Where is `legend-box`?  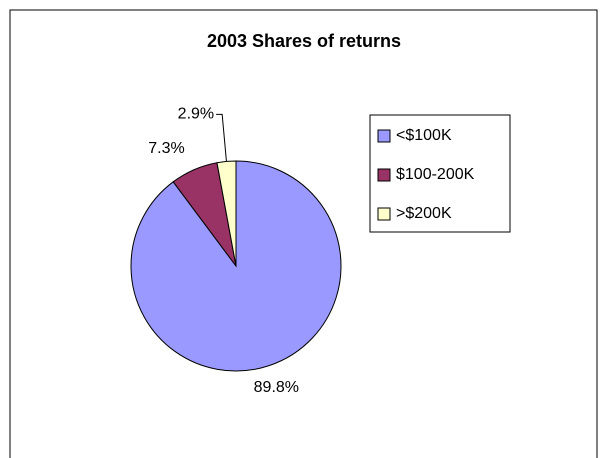 legend-box is located at coordinates (440, 173).